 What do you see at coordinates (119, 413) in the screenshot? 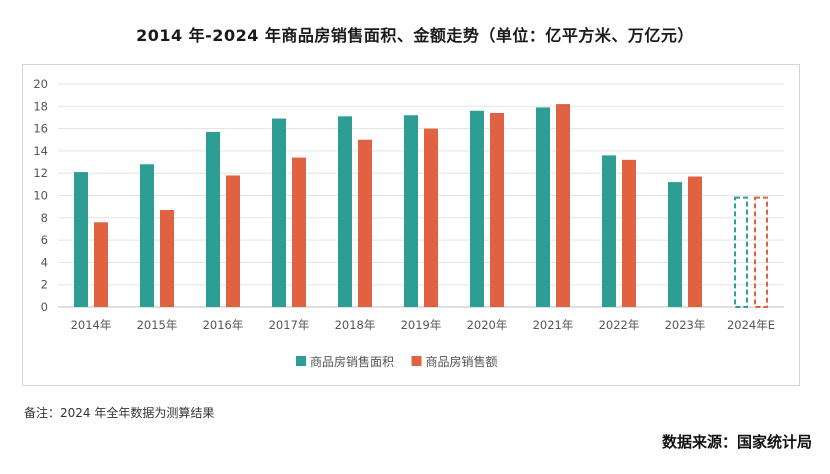
I see `footnote: 备注：2024 年全年数据为测算结果` at bounding box center [119, 413].